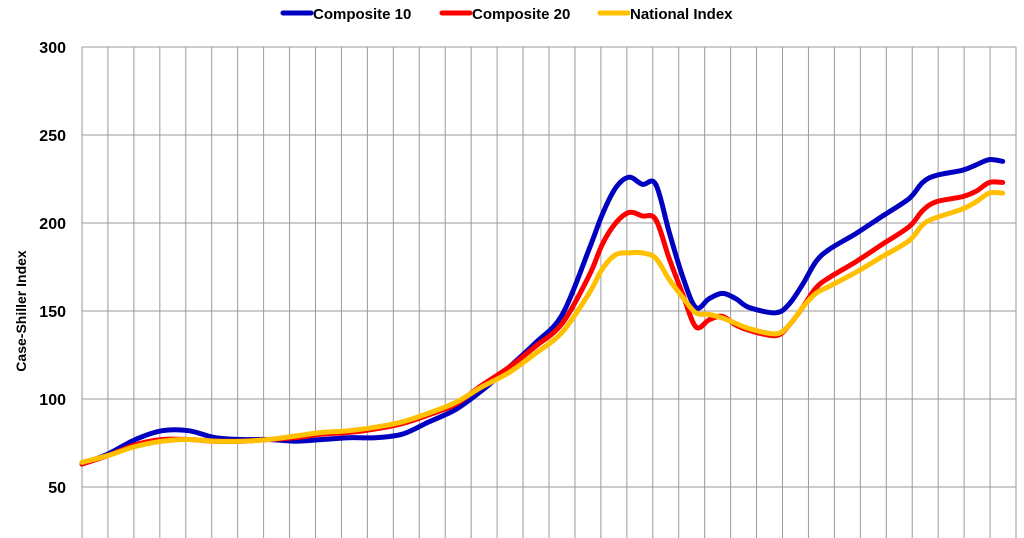 Image resolution: width=1024 pixels, height=538 pixels. I want to click on legend-item-composite-20: Composite 20, so click(504, 14).